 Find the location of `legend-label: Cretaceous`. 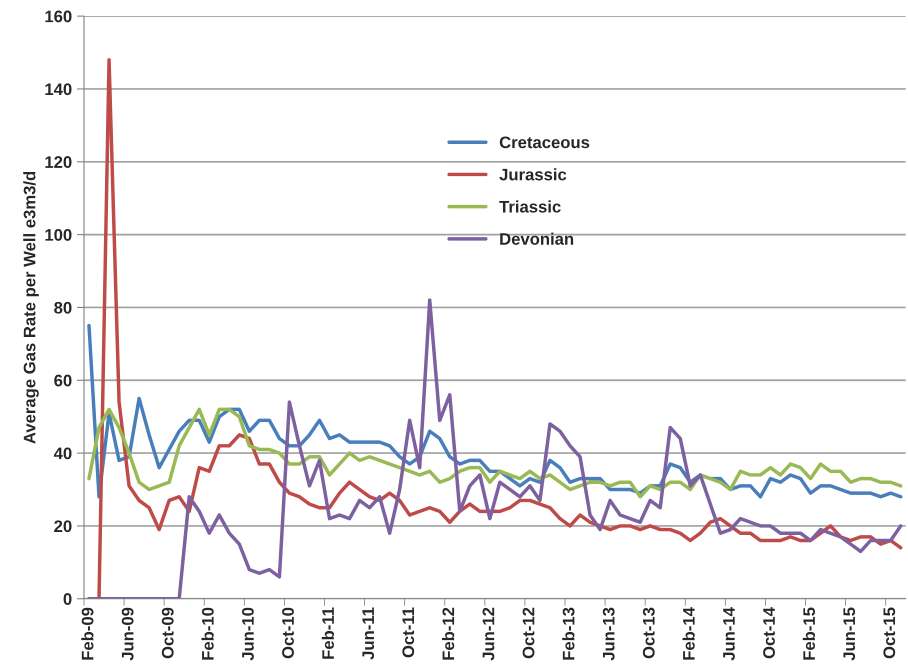

legend-label: Cretaceous is located at coordinates (545, 142).